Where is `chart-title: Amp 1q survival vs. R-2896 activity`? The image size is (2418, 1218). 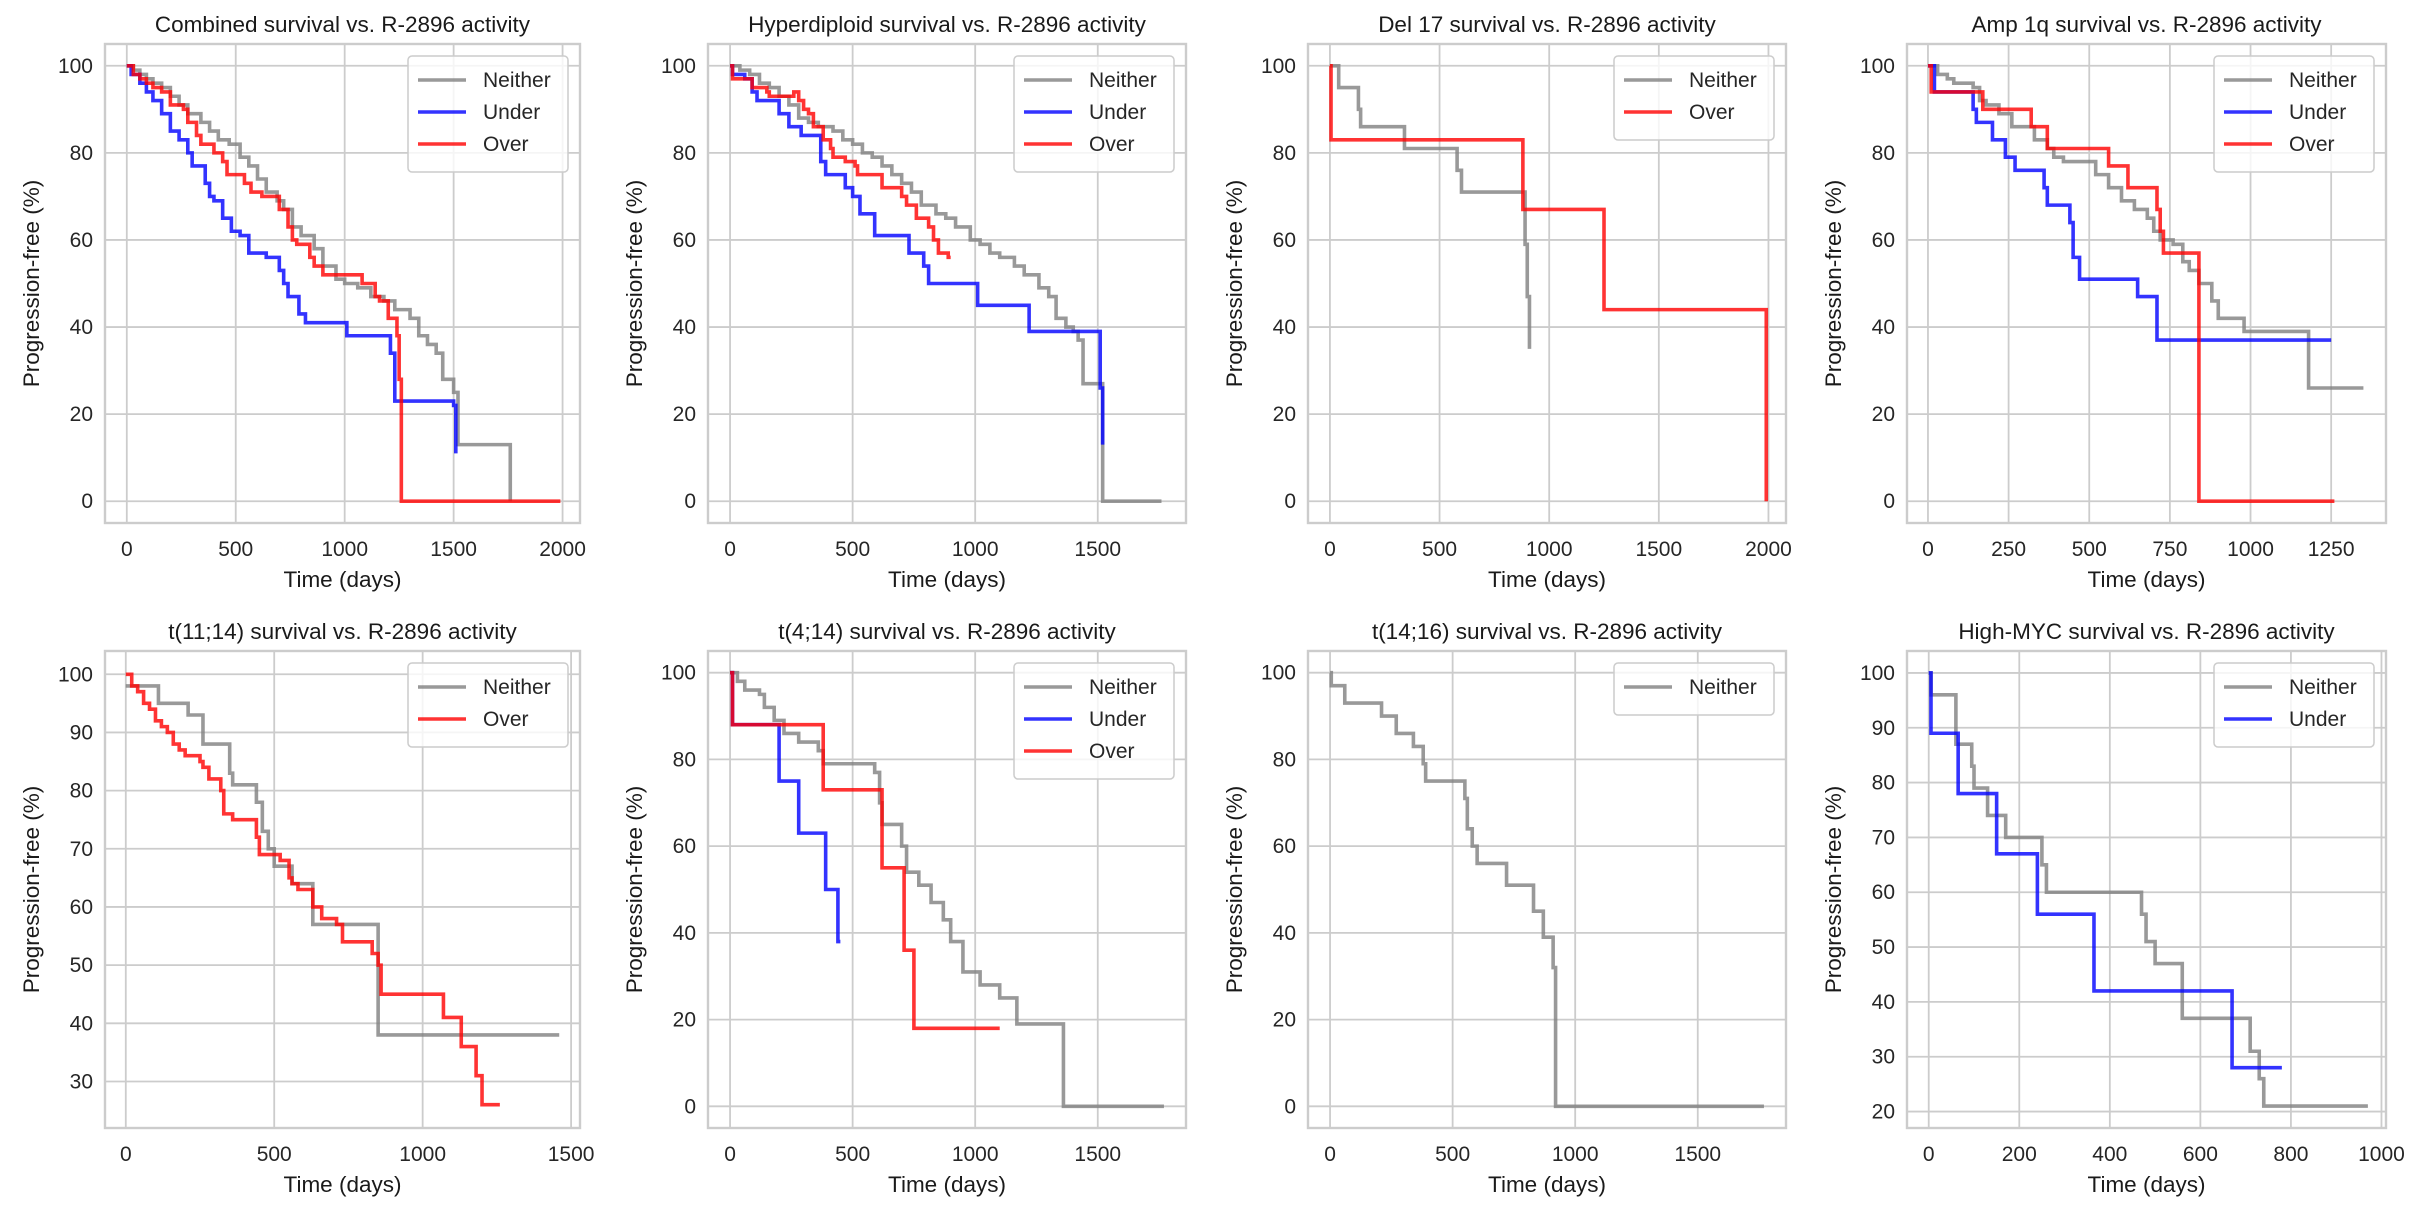
chart-title: Amp 1q survival vs. R-2896 activity is located at coordinates (2146, 24).